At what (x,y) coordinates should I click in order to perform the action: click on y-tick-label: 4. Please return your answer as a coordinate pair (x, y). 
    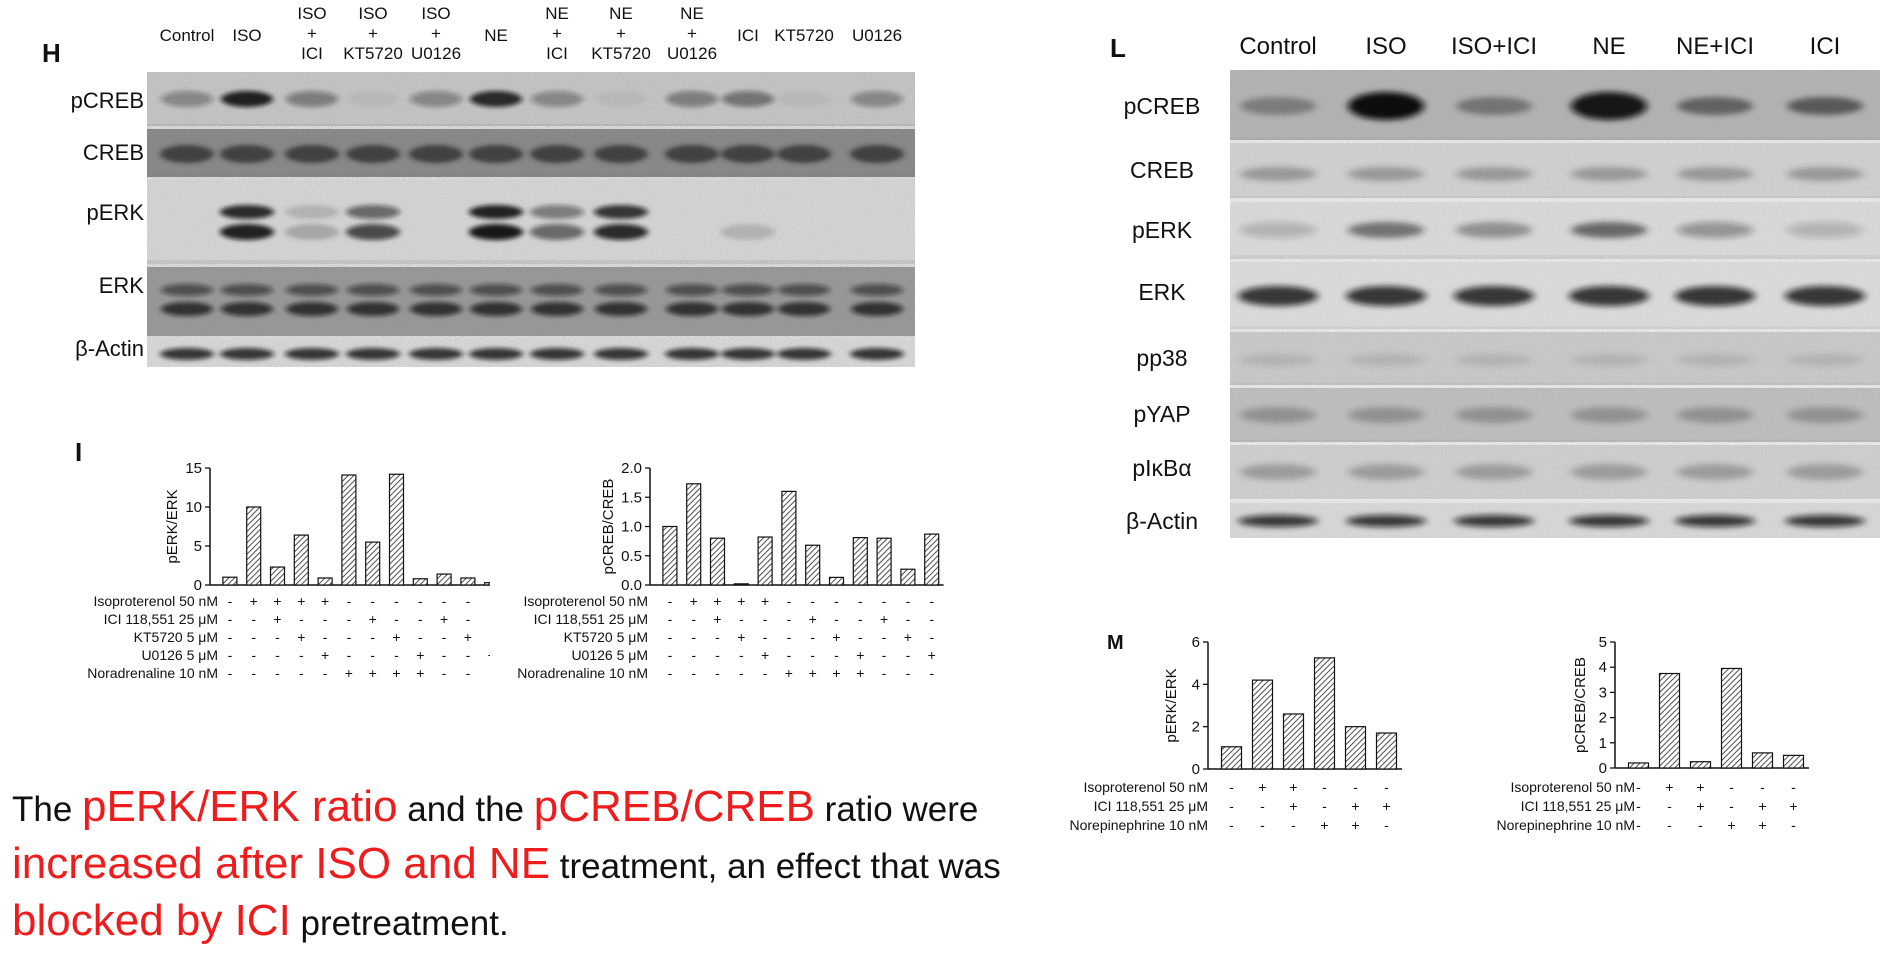
    Looking at the image, I should click on (1603, 667).